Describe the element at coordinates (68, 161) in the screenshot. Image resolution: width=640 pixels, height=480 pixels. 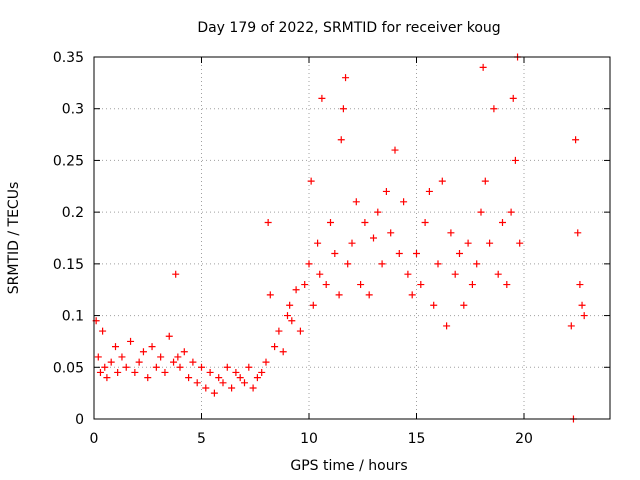
I see `y-tick-label: 0.25` at that location.